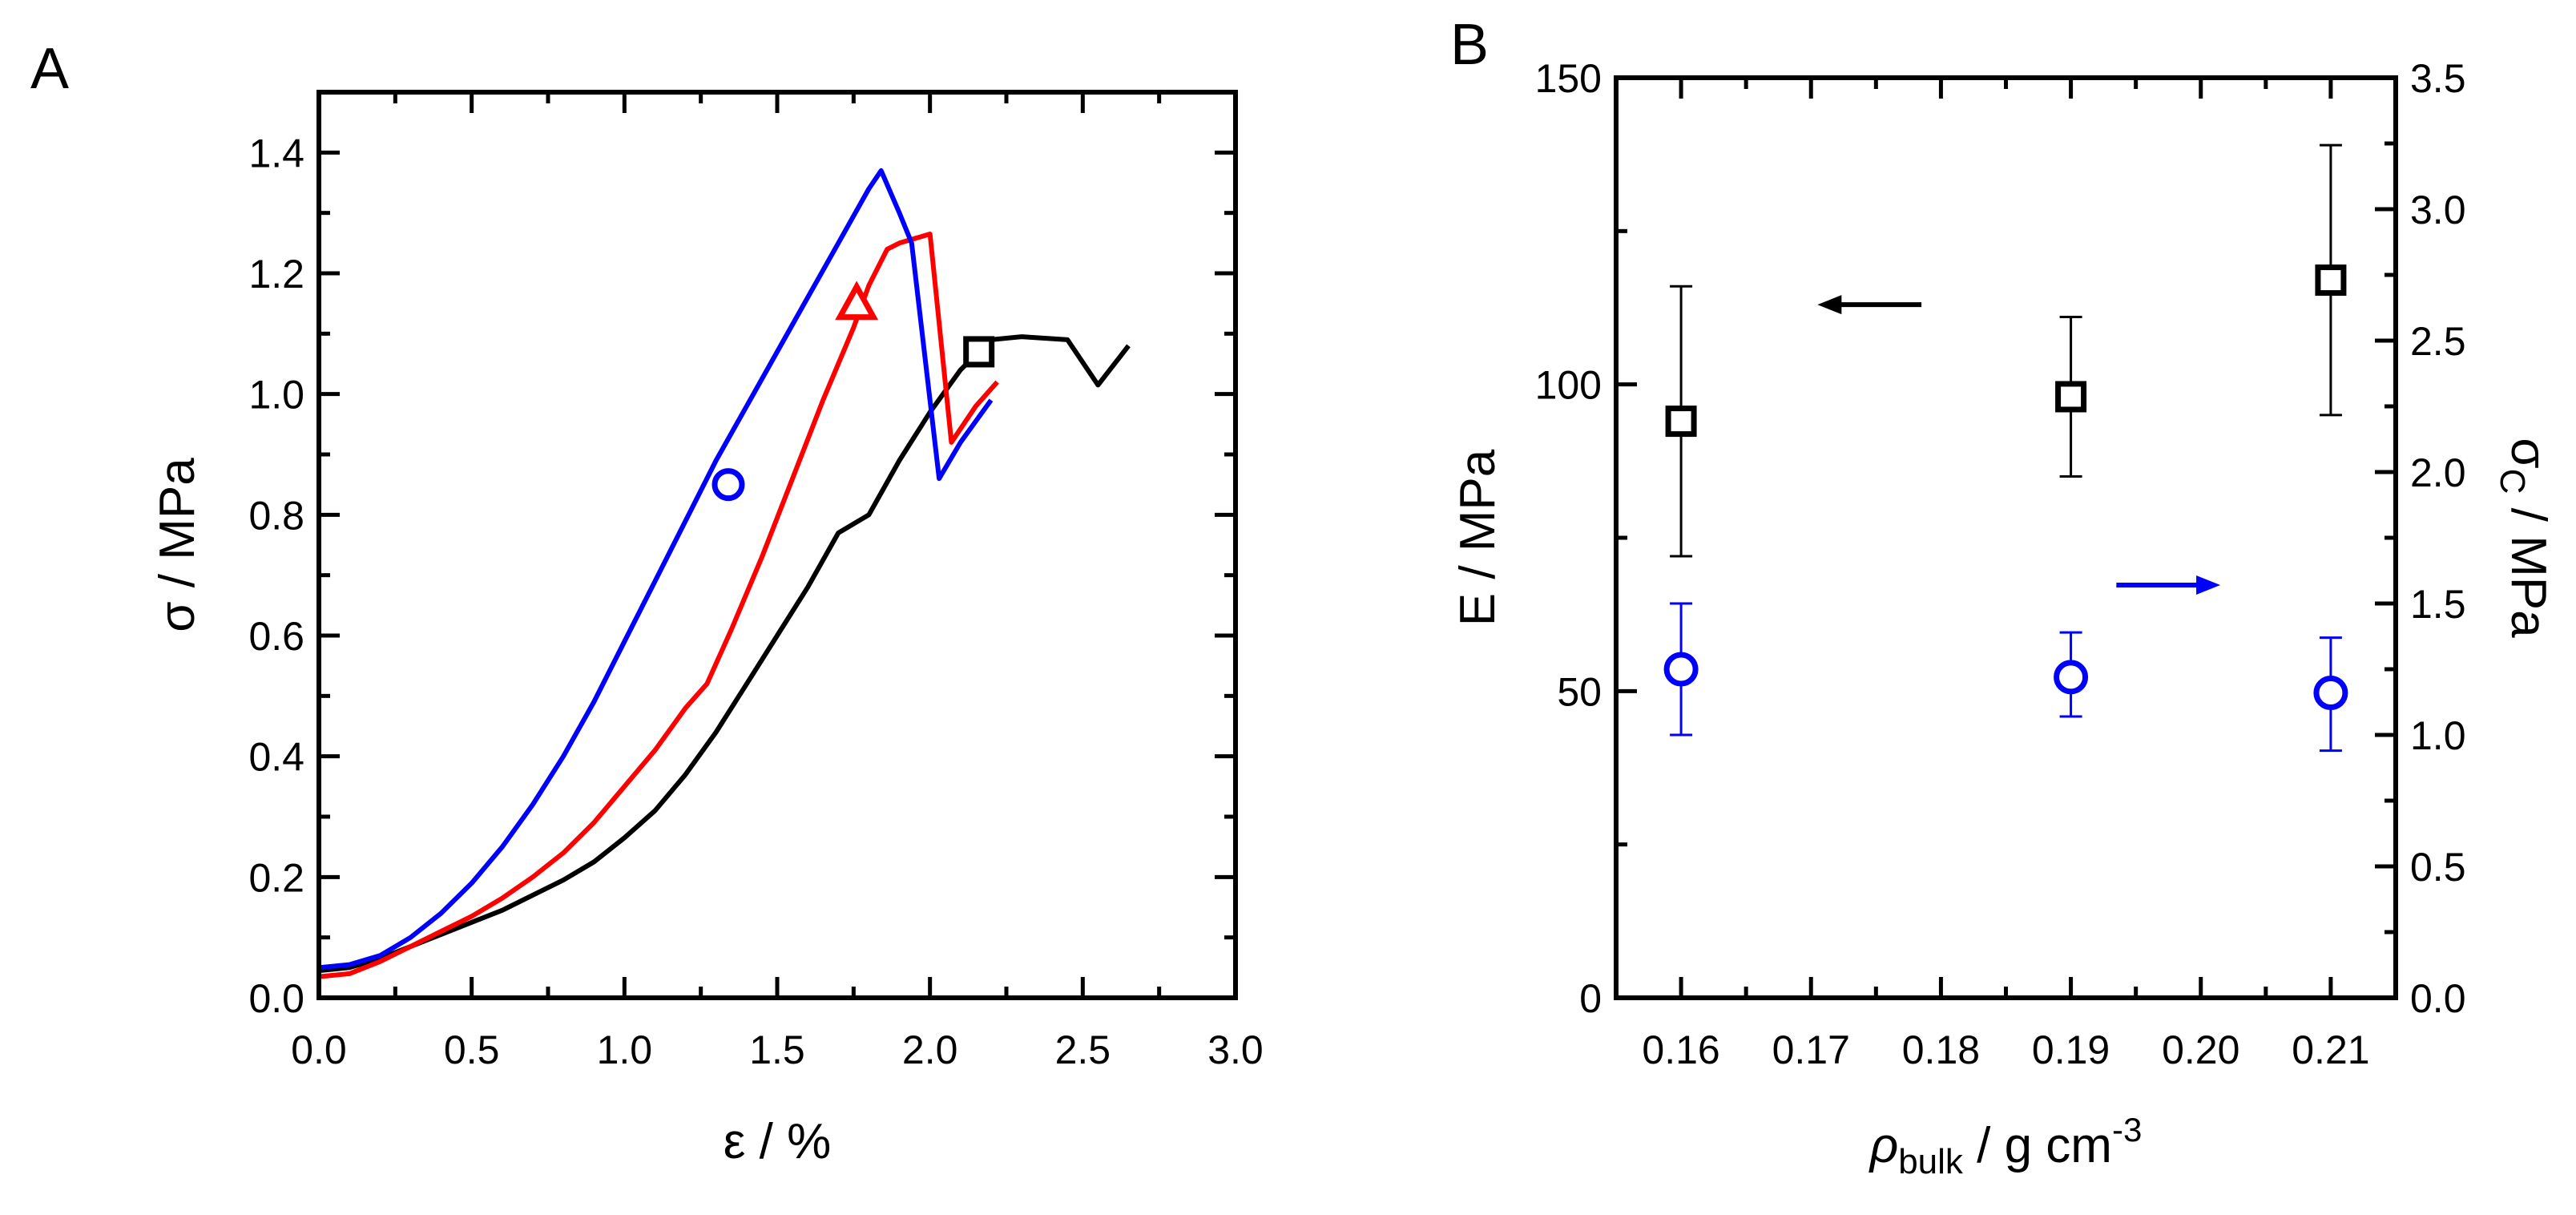 Image resolution: width=2576 pixels, height=1215 pixels. I want to click on x-tick-label-a: 3.0, so click(1235, 1049).